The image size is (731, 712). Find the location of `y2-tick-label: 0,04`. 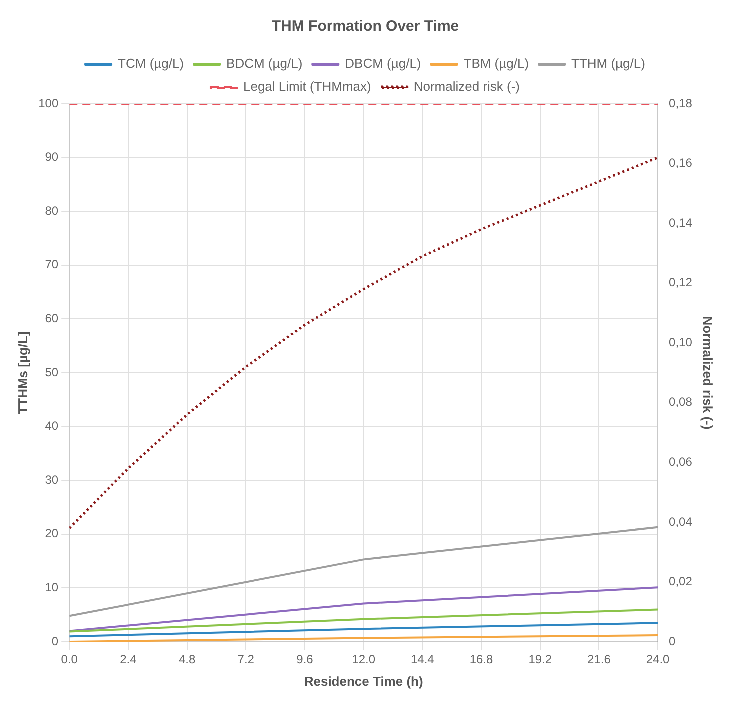

y2-tick-label: 0,04 is located at coordinates (681, 521).